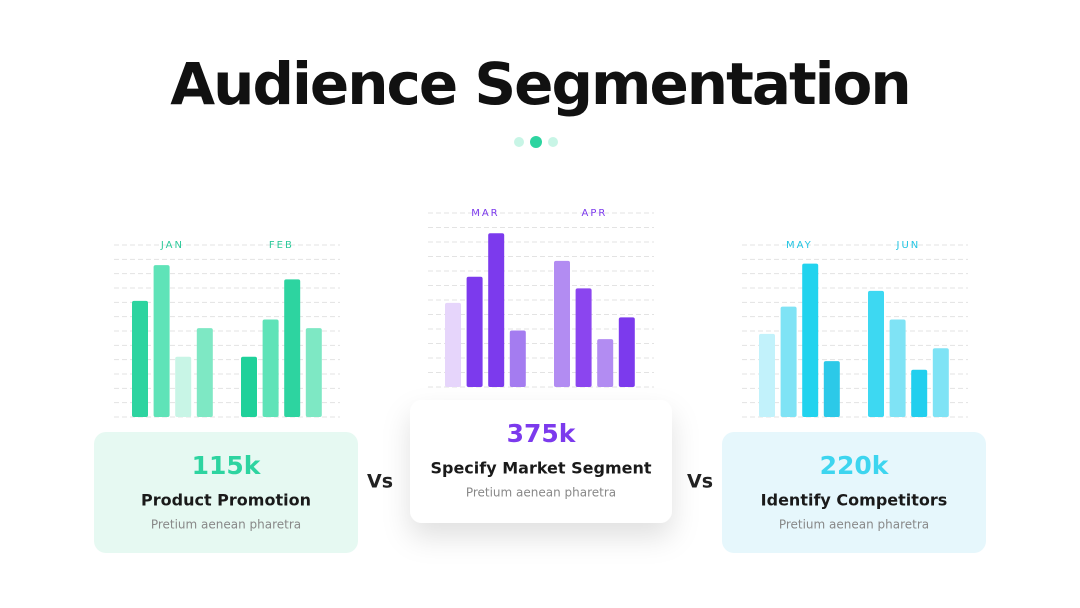 The height and width of the screenshot is (608, 1080). What do you see at coordinates (281, 245) in the screenshot?
I see `category-label: FEB` at bounding box center [281, 245].